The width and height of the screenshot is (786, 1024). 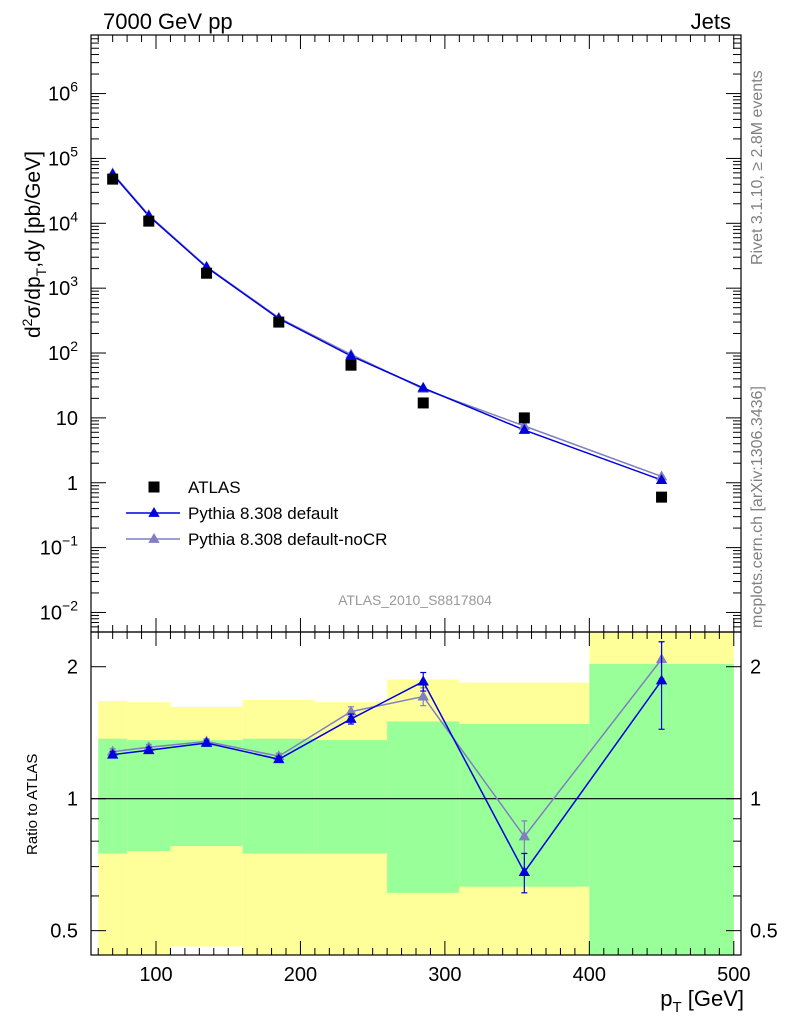 What do you see at coordinates (34, 244) in the screenshot?
I see `main-y-axis-label: d2σ/dpT,dy [pb/GeV]` at bounding box center [34, 244].